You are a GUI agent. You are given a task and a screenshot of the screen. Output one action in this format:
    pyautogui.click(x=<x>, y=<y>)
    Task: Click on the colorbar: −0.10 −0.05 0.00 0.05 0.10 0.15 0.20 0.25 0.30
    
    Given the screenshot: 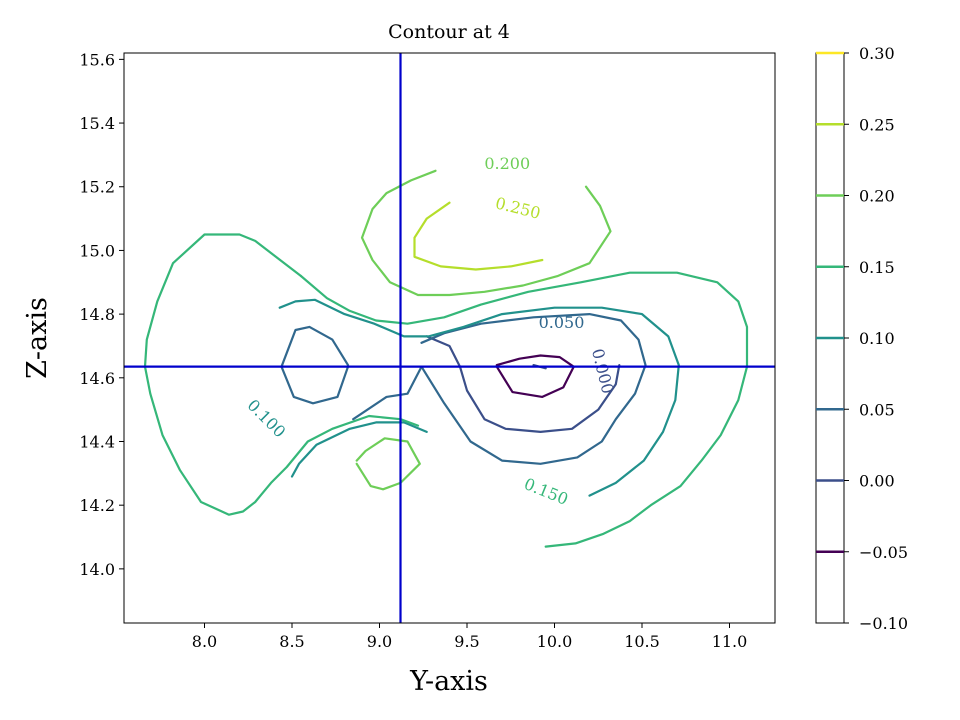 What is the action you would take?
    pyautogui.click(x=861, y=338)
    